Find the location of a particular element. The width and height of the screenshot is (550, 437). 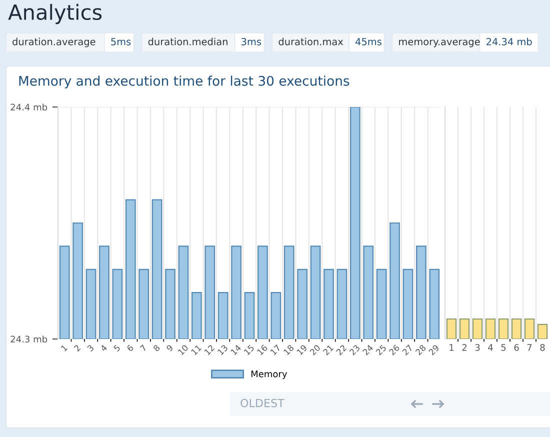

x-tick-label: 27 is located at coordinates (407, 350).